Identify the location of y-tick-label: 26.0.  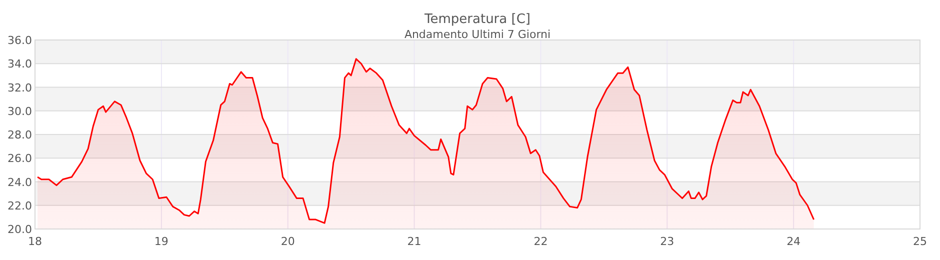
(20, 159).